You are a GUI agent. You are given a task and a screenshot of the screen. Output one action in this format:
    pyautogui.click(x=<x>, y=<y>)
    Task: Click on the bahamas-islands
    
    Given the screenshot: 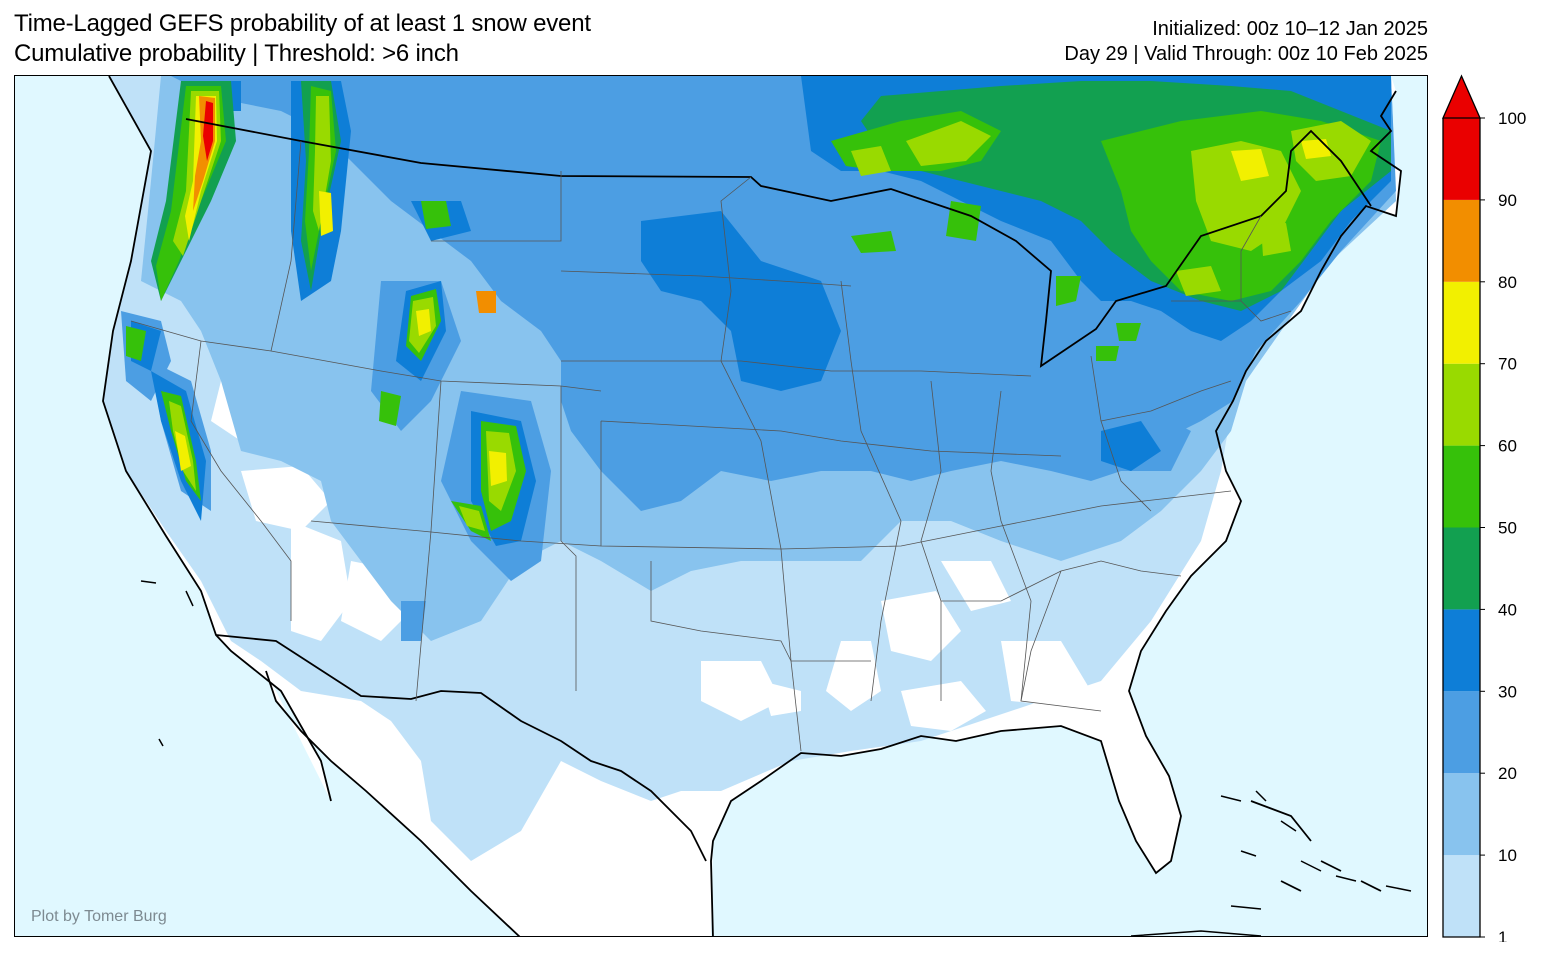 What is the action you would take?
    pyautogui.click(x=1271, y=863)
    